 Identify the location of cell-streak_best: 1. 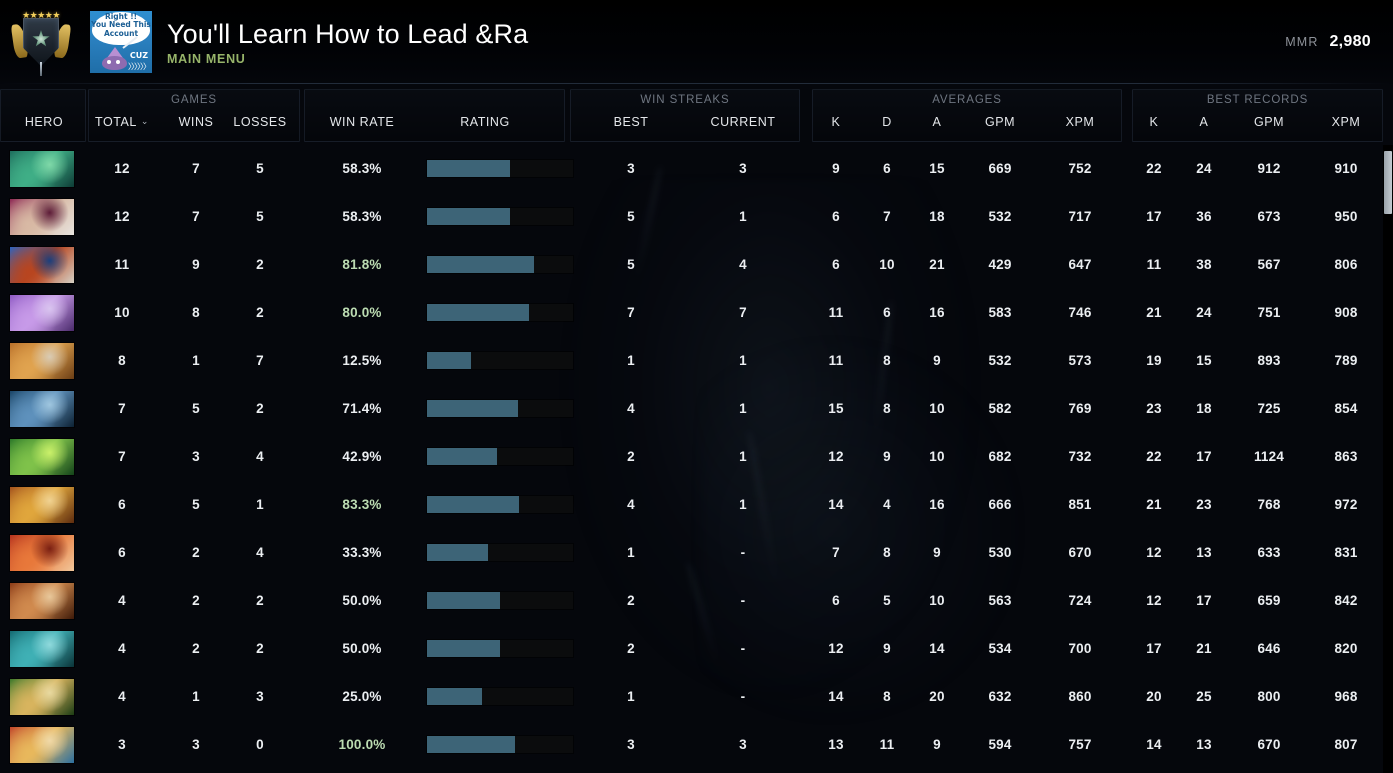
(631, 360).